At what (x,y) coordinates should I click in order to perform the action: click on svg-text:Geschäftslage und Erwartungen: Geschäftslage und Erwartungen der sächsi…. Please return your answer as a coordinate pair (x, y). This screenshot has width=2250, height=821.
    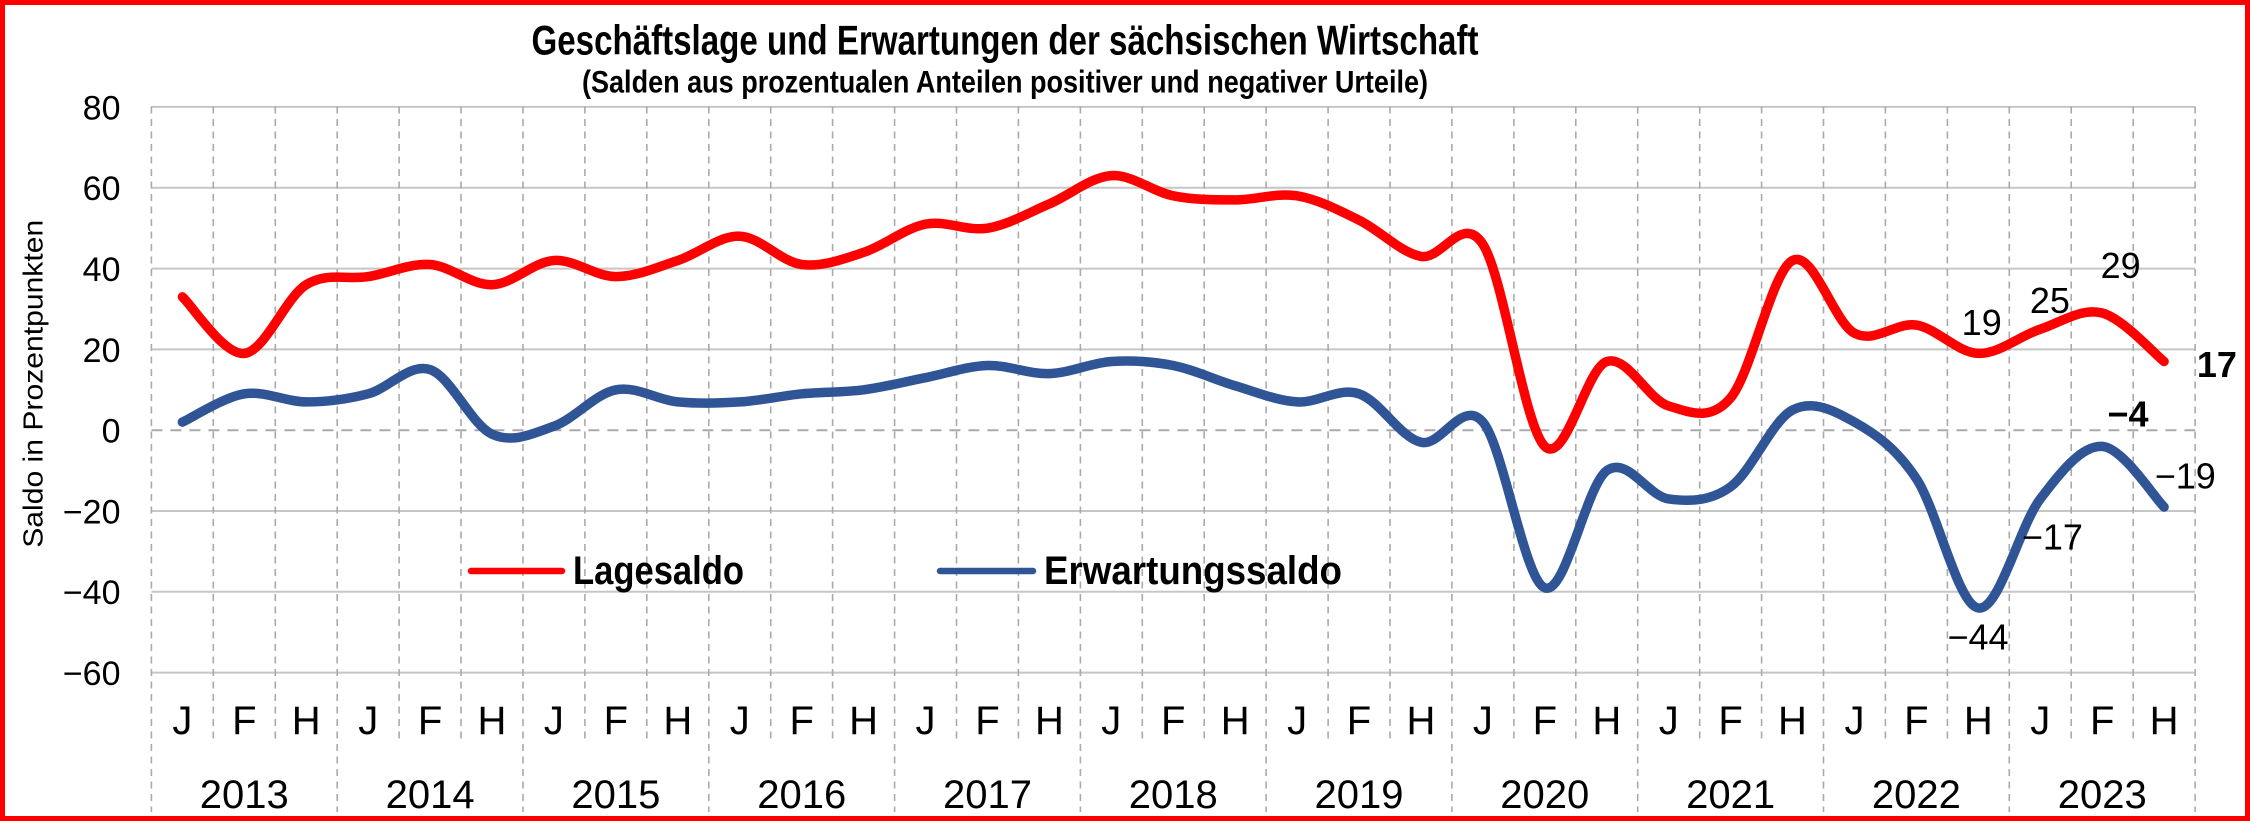
    Looking at the image, I should click on (1005, 40).